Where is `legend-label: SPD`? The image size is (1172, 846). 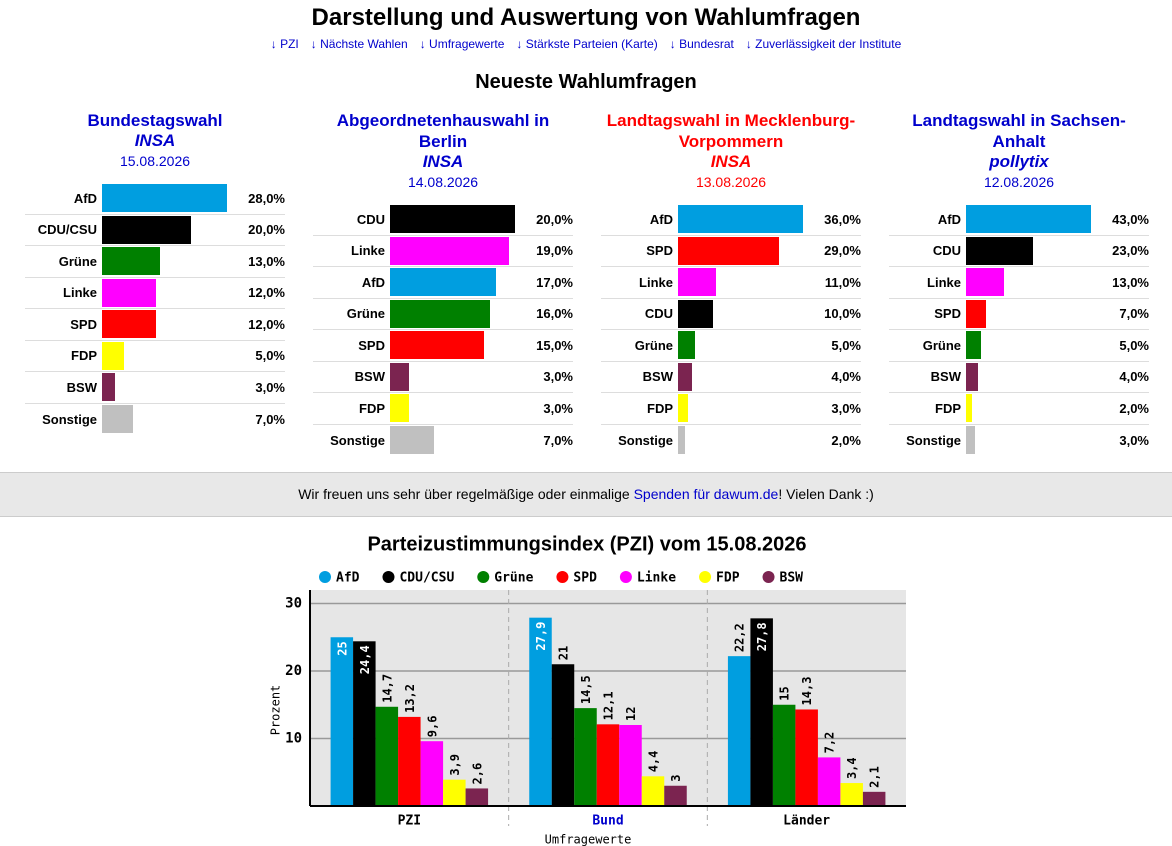 legend-label: SPD is located at coordinates (585, 578).